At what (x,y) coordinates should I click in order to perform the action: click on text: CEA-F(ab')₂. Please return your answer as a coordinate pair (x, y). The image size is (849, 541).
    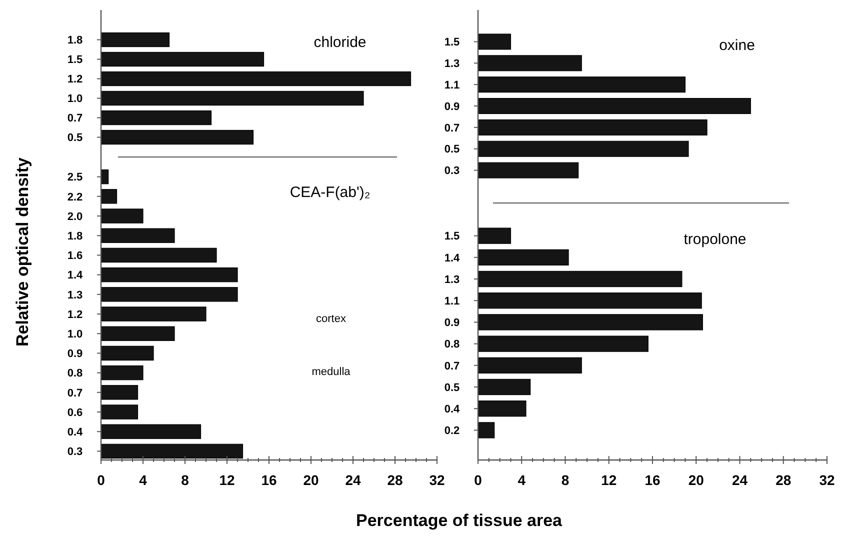
    Looking at the image, I should click on (330, 192).